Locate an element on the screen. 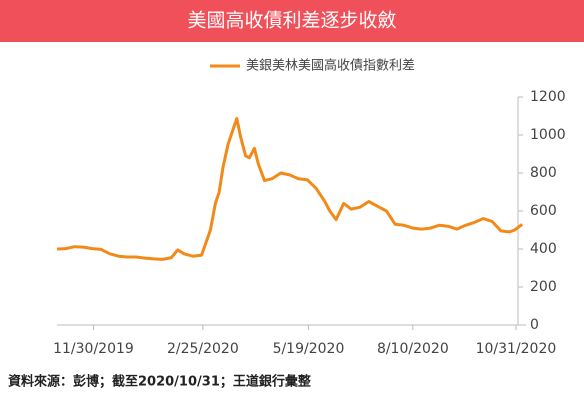 This screenshot has width=584, height=401. y-tick-label: 400 is located at coordinates (543, 249).